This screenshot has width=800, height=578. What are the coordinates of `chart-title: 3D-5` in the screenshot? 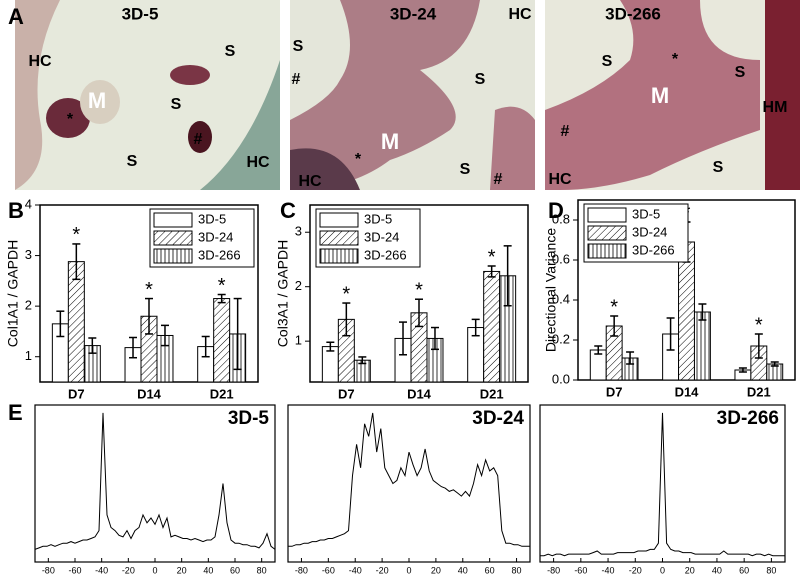 It's located at (249, 418).